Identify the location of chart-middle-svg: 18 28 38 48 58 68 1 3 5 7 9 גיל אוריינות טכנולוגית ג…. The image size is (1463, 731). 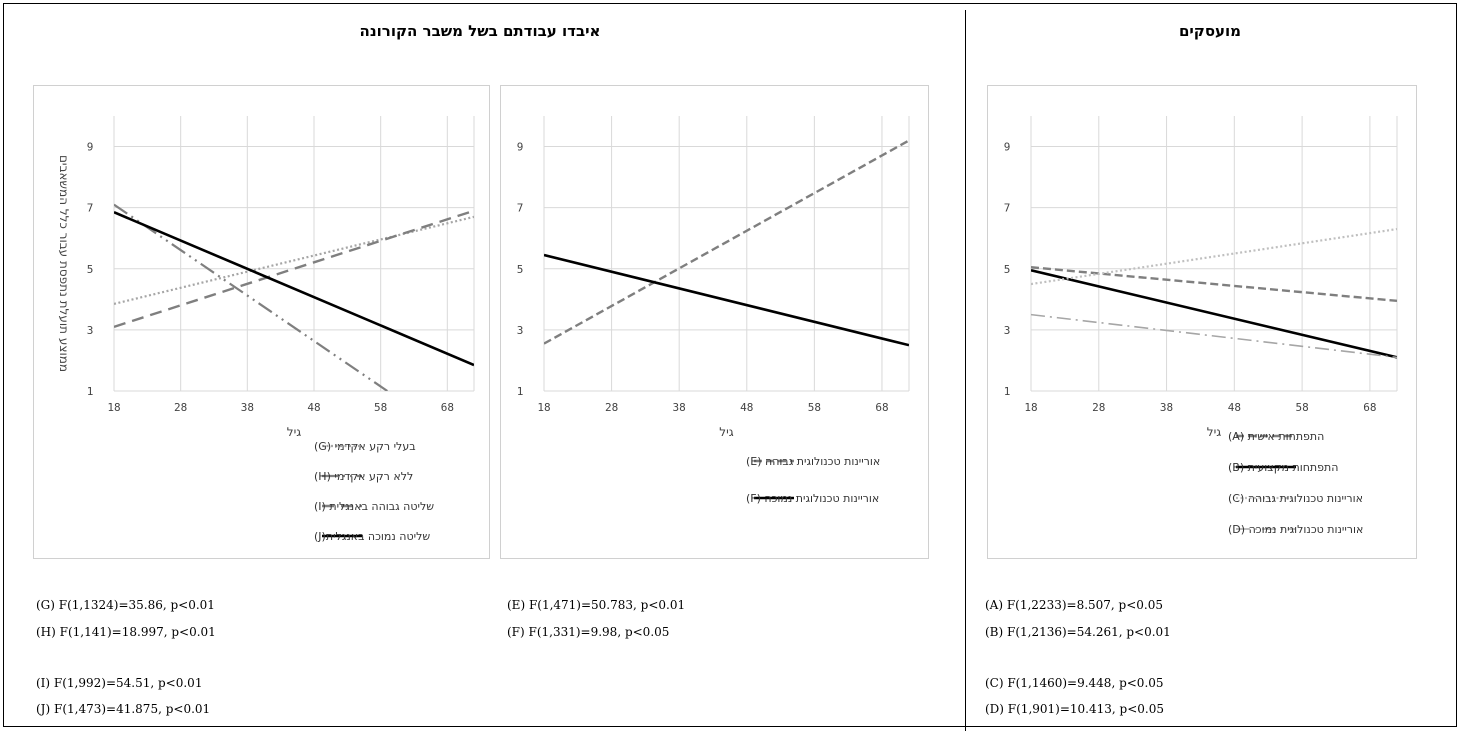
(713, 310).